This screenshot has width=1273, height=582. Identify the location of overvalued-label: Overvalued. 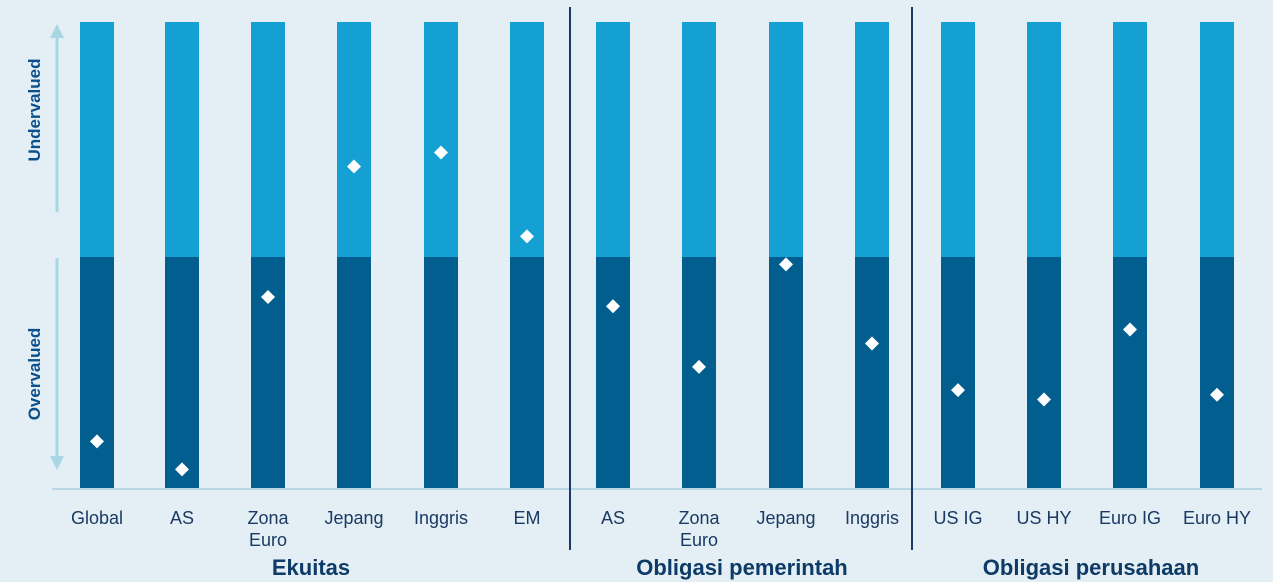
(34, 374).